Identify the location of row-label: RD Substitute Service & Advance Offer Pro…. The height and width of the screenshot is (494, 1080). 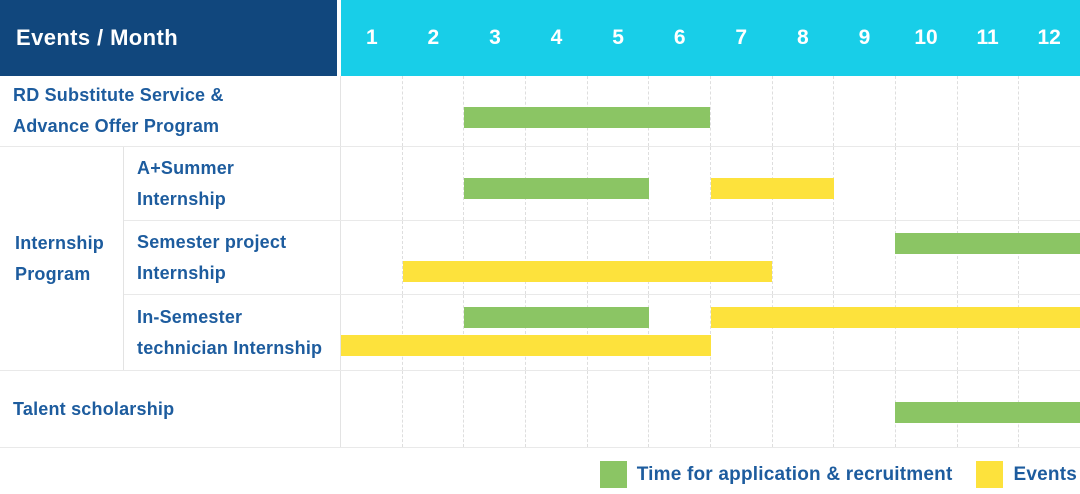
(170, 111).